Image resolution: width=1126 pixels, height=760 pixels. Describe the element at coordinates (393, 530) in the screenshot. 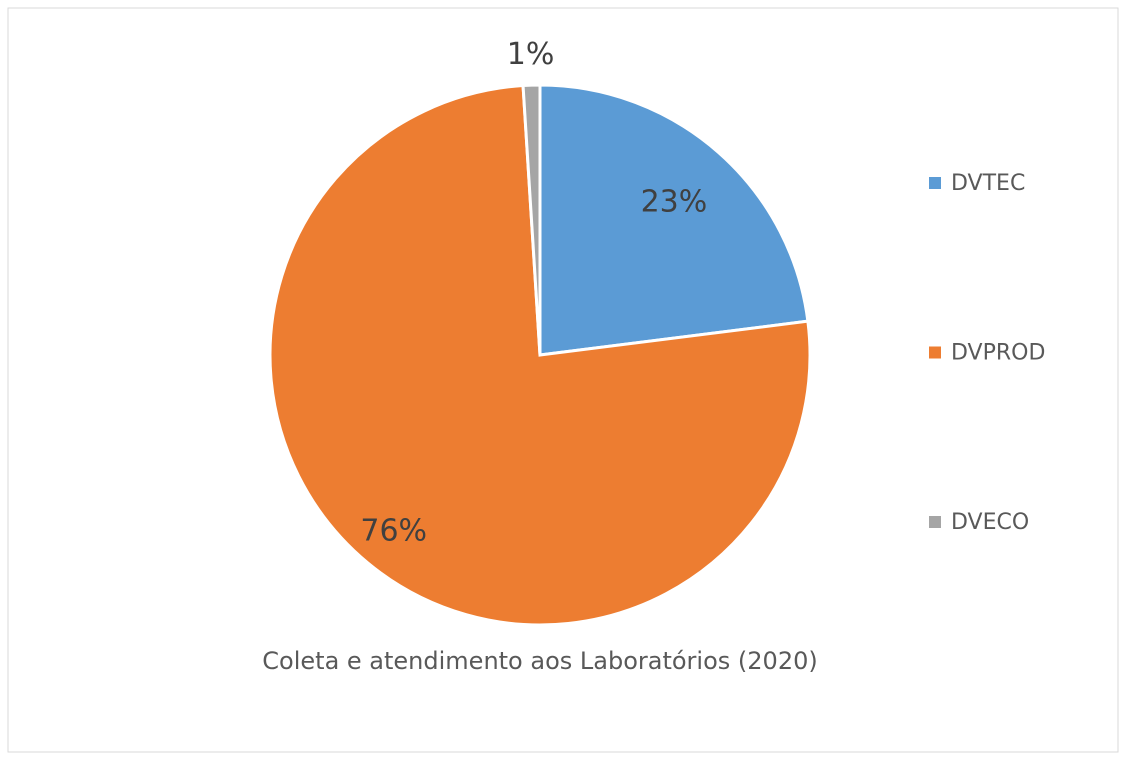

I see `data-label: 76%` at that location.